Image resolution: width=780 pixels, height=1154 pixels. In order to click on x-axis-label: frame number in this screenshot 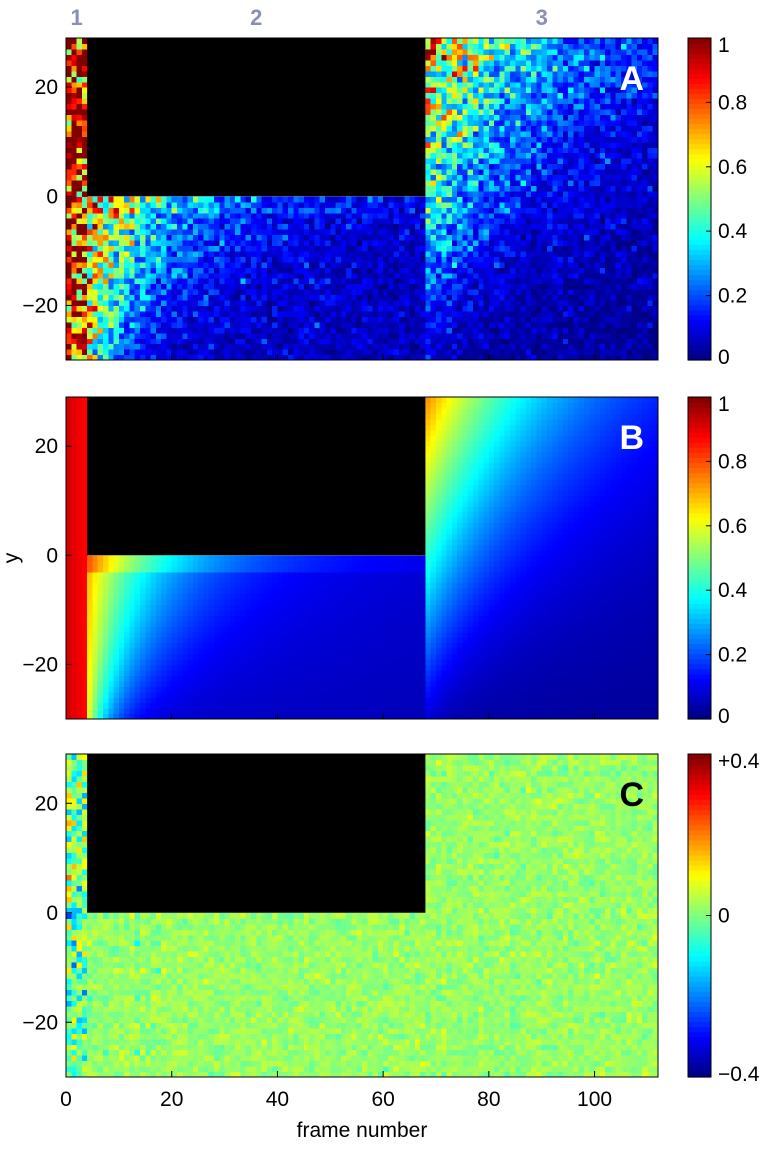, I will do `click(362, 1130)`.